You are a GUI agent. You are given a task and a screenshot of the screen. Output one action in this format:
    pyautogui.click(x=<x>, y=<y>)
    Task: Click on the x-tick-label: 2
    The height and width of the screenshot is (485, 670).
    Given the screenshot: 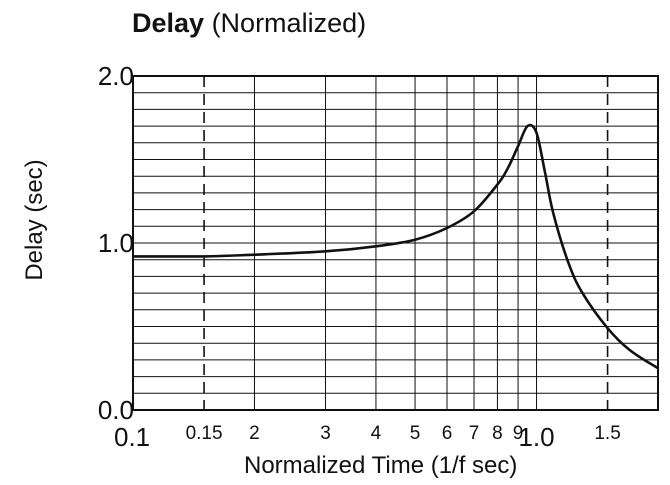 What is the action you would take?
    pyautogui.click(x=254, y=433)
    